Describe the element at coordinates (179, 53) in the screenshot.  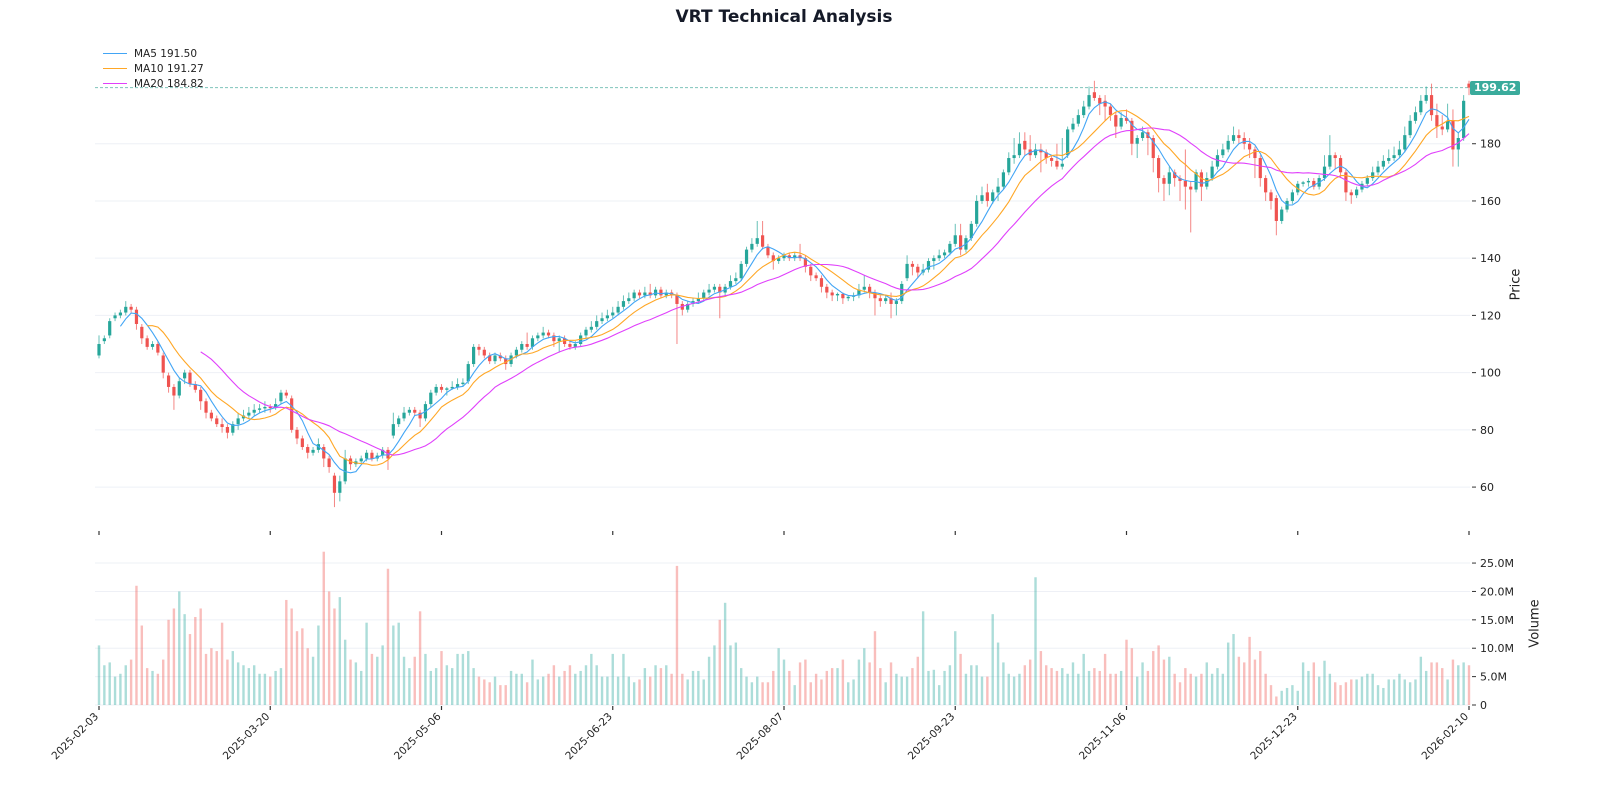
I see `legend-value-ma5: 191.50` at that location.